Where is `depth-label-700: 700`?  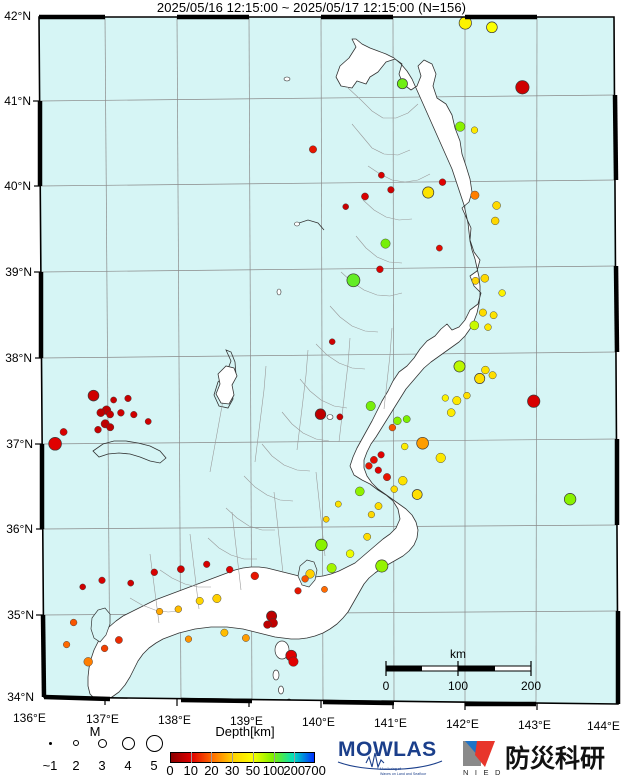 depth-label-700: 700 is located at coordinates (315, 770).